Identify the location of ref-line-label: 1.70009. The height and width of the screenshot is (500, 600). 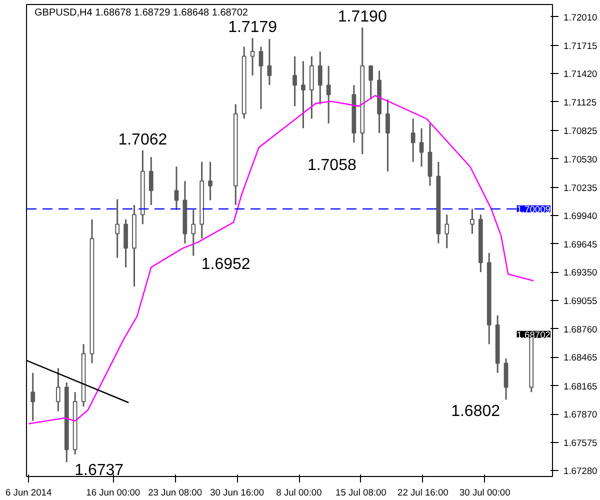
(533, 209).